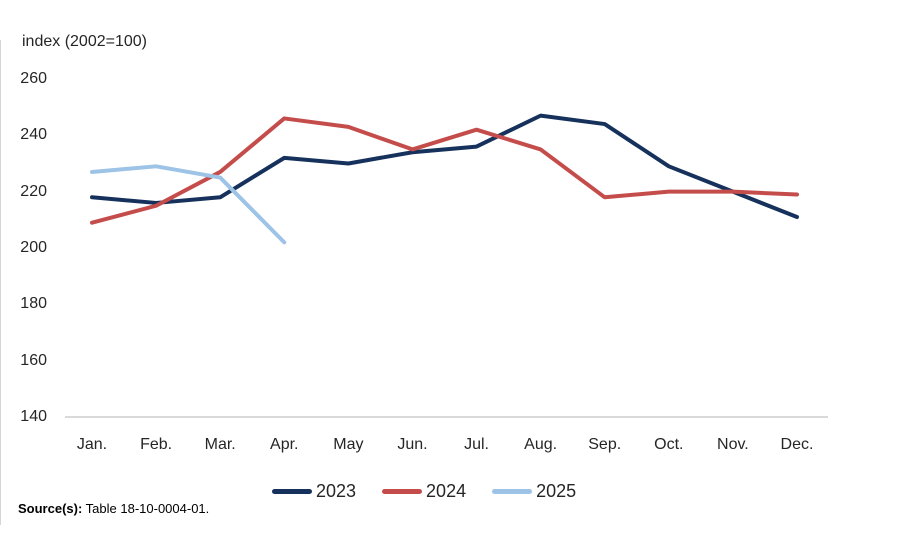 The image size is (902, 555). What do you see at coordinates (84, 41) in the screenshot?
I see `y-axis-title: index (2002=100)` at bounding box center [84, 41].